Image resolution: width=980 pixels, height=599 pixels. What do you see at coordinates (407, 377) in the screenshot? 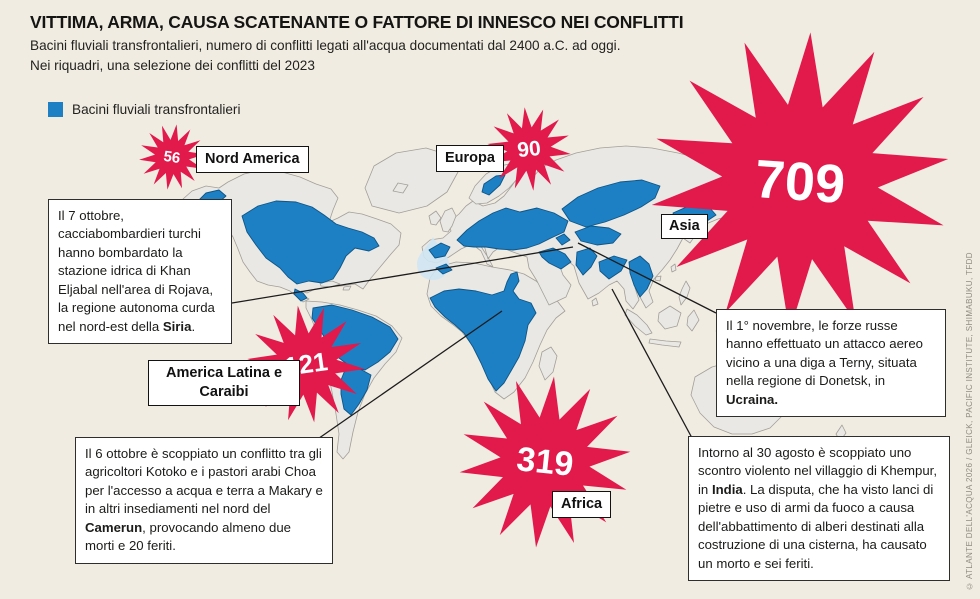
I see `connector-camerun` at bounding box center [407, 377].